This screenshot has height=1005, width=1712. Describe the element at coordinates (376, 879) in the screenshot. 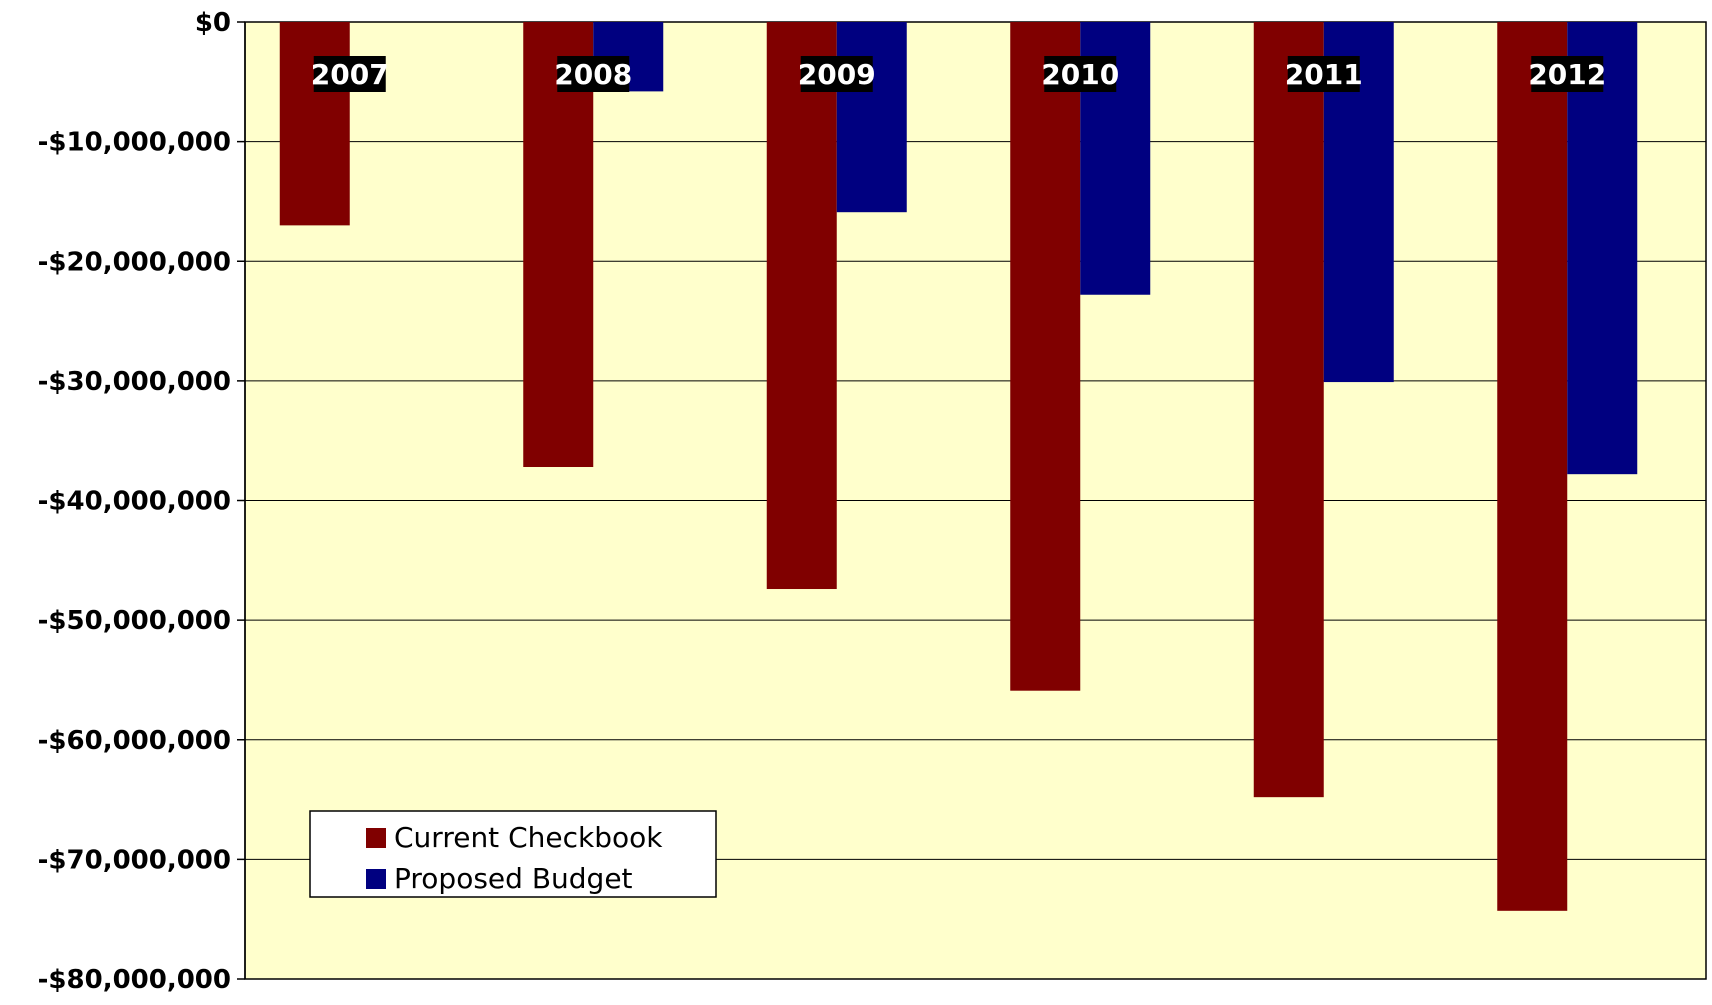

I see `legend-swatch-proposed-budget` at that location.